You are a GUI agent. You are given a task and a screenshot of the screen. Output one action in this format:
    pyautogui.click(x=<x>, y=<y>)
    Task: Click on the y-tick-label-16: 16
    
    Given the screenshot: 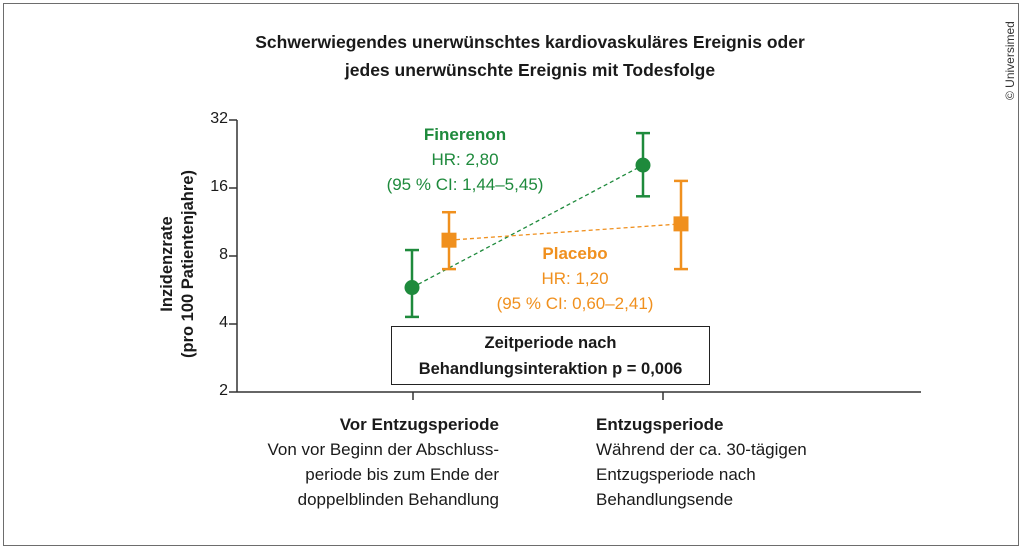 What is the action you would take?
    pyautogui.click(x=219, y=186)
    